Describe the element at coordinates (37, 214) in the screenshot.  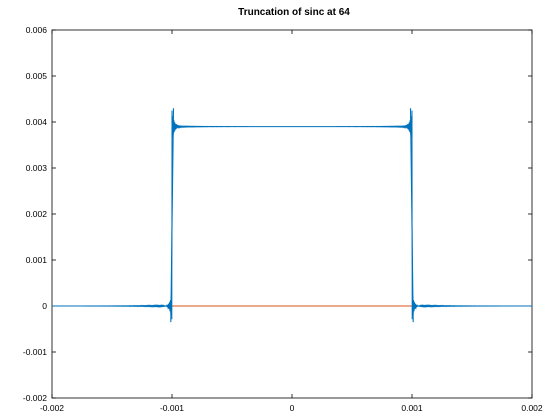
I see `y-tick-label: 0.002` at that location.